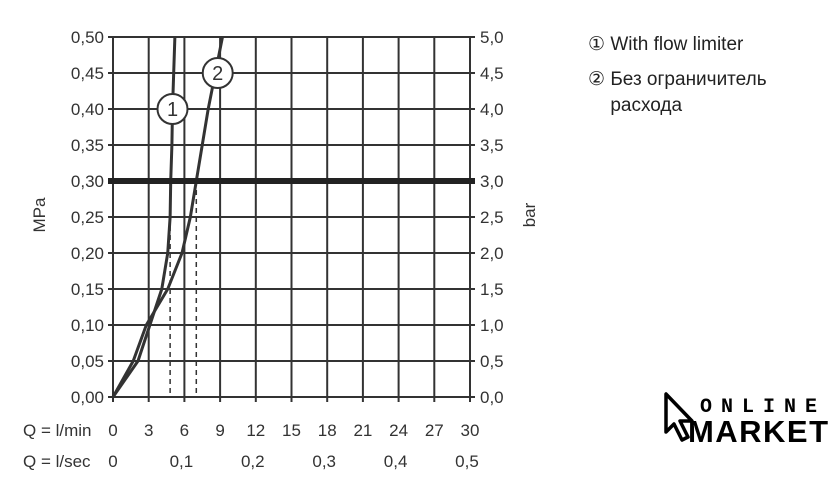  What do you see at coordinates (492, 73) in the screenshot?
I see `y-tick-right: 4,5` at bounding box center [492, 73].